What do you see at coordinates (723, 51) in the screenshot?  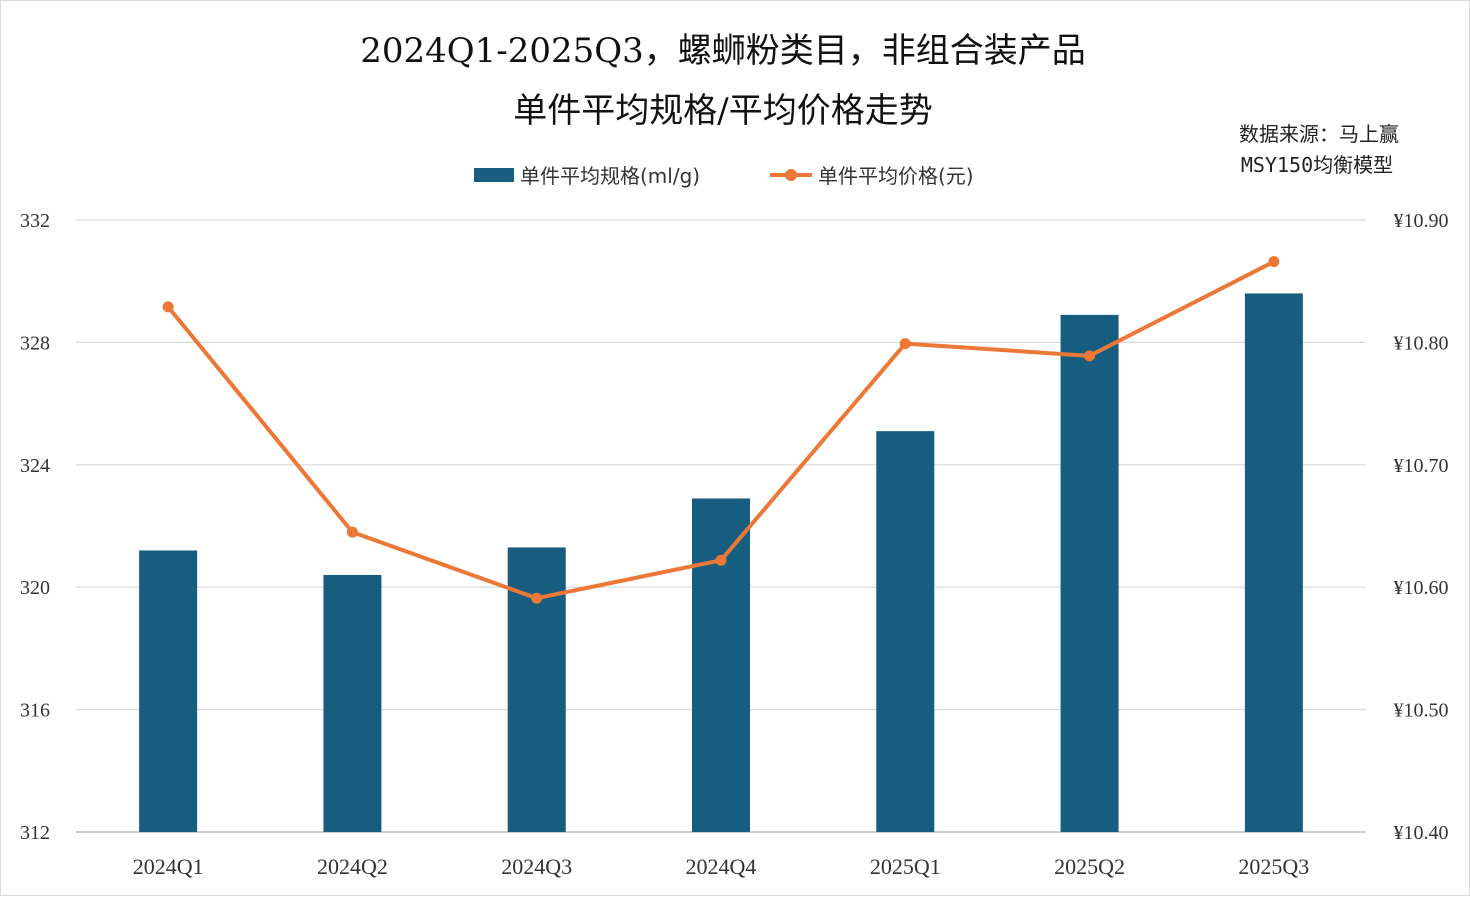 I see `chart-title-line1: 2024Q1-2025Q3，螺蛳粉类目，非组合装产品` at bounding box center [723, 51].